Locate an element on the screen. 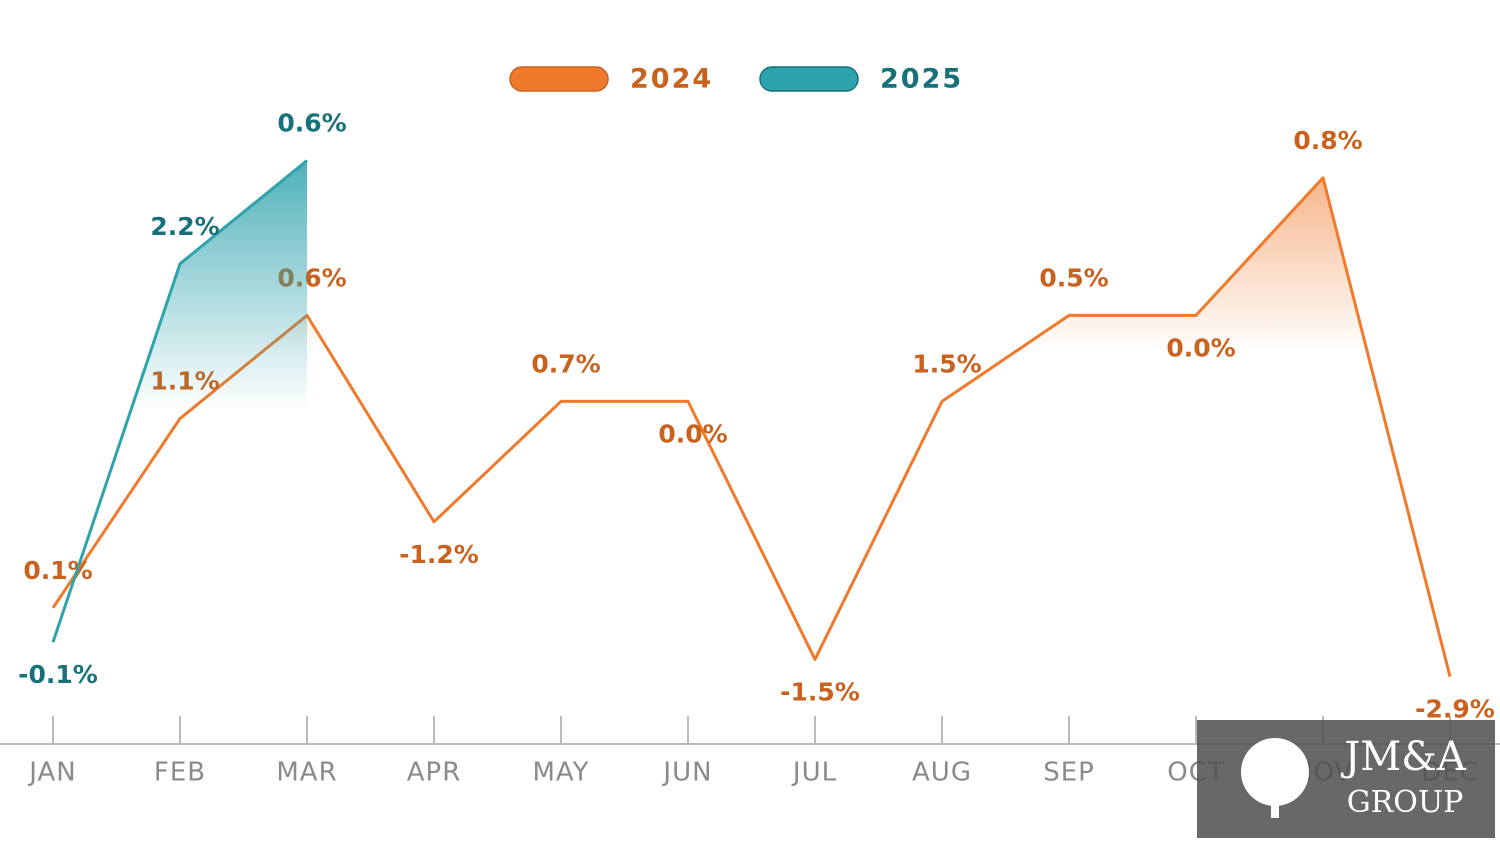 This screenshot has height=844, width=1500. x-tick-label: JUL is located at coordinates (814, 773).